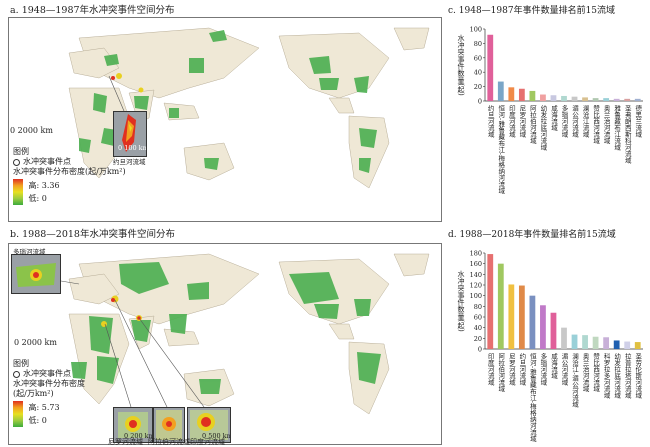 This screenshot has height=447, width=650. Describe the element at coordinates (207, 442) in the screenshot. I see `inset-ganges-label: 印度河流域` at that location.